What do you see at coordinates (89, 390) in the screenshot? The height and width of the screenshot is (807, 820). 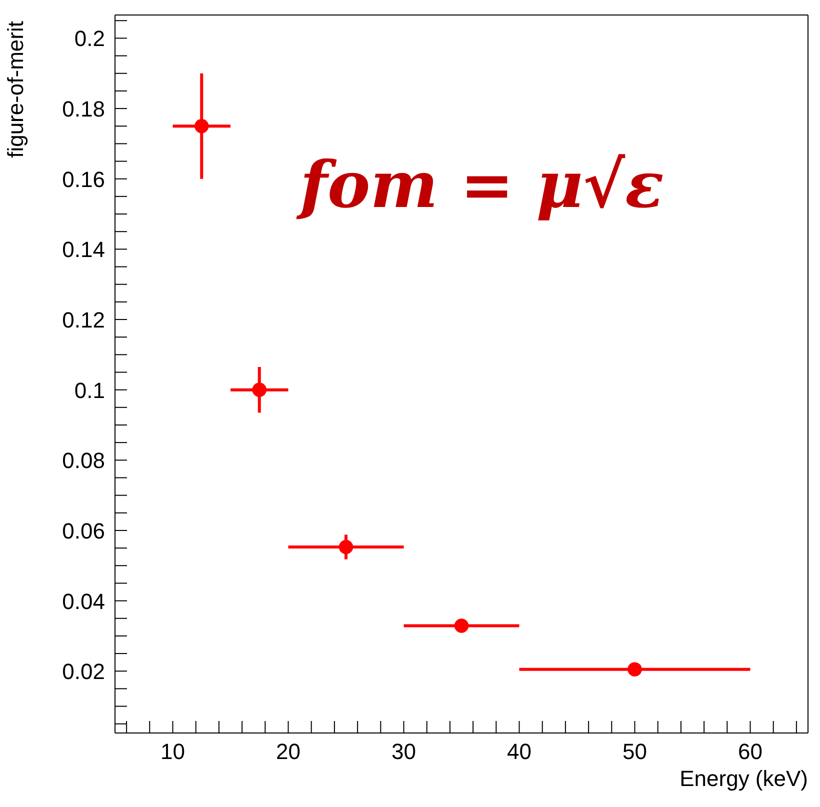 I see `y-tick-label: 0.1` at bounding box center [89, 390].